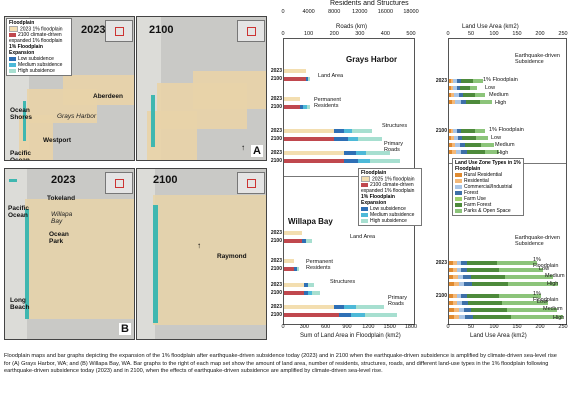 This screenshot has width=572, height=402. What do you see at coordinates (393, 147) in the screenshot?
I see `annotation-primary-roads: Primary Roads` at bounding box center [393, 147].